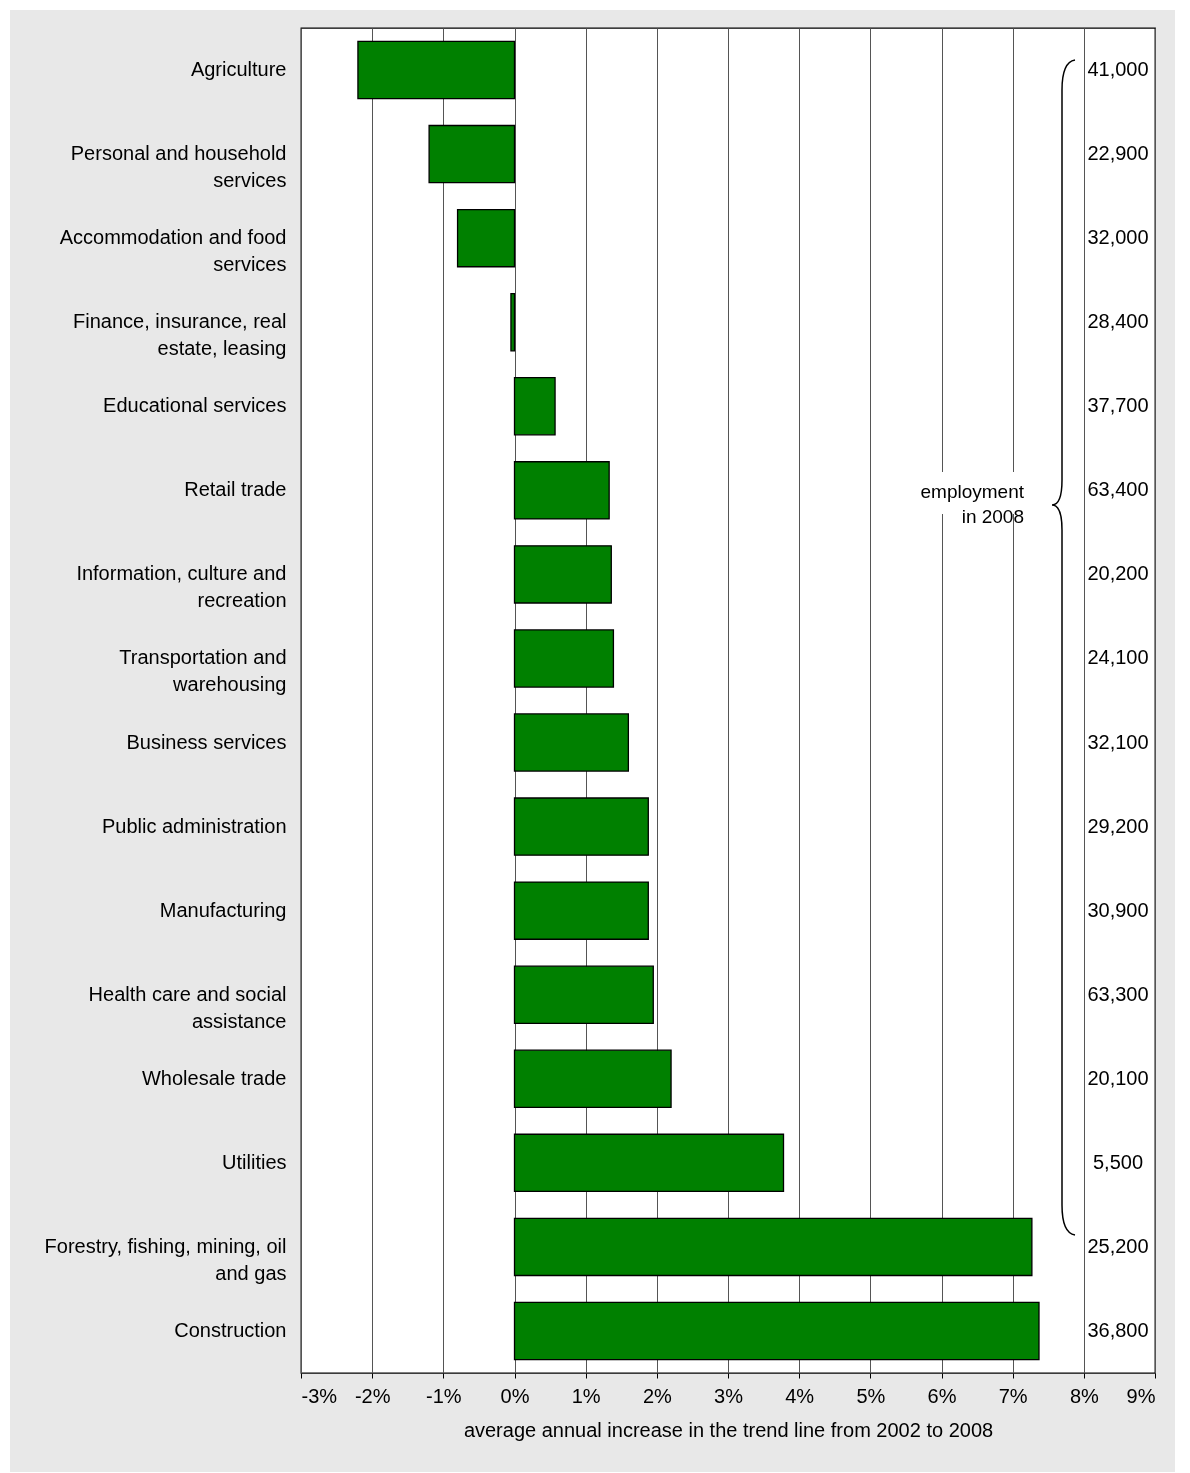 The height and width of the screenshot is (1473, 1190). I want to click on y-tick-label: Wholesale trade, so click(214, 1077).